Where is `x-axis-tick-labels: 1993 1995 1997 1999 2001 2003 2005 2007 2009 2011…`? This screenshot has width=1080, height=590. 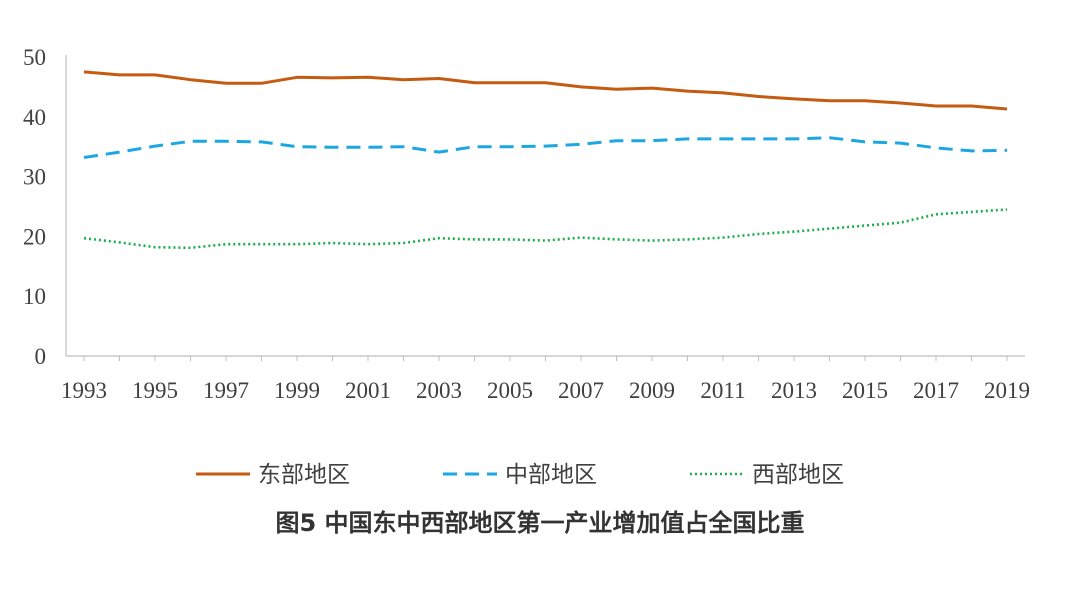 x-axis-tick-labels: 1993 1995 1997 1999 2001 2003 2005 2007 2009 2011… is located at coordinates (545, 390).